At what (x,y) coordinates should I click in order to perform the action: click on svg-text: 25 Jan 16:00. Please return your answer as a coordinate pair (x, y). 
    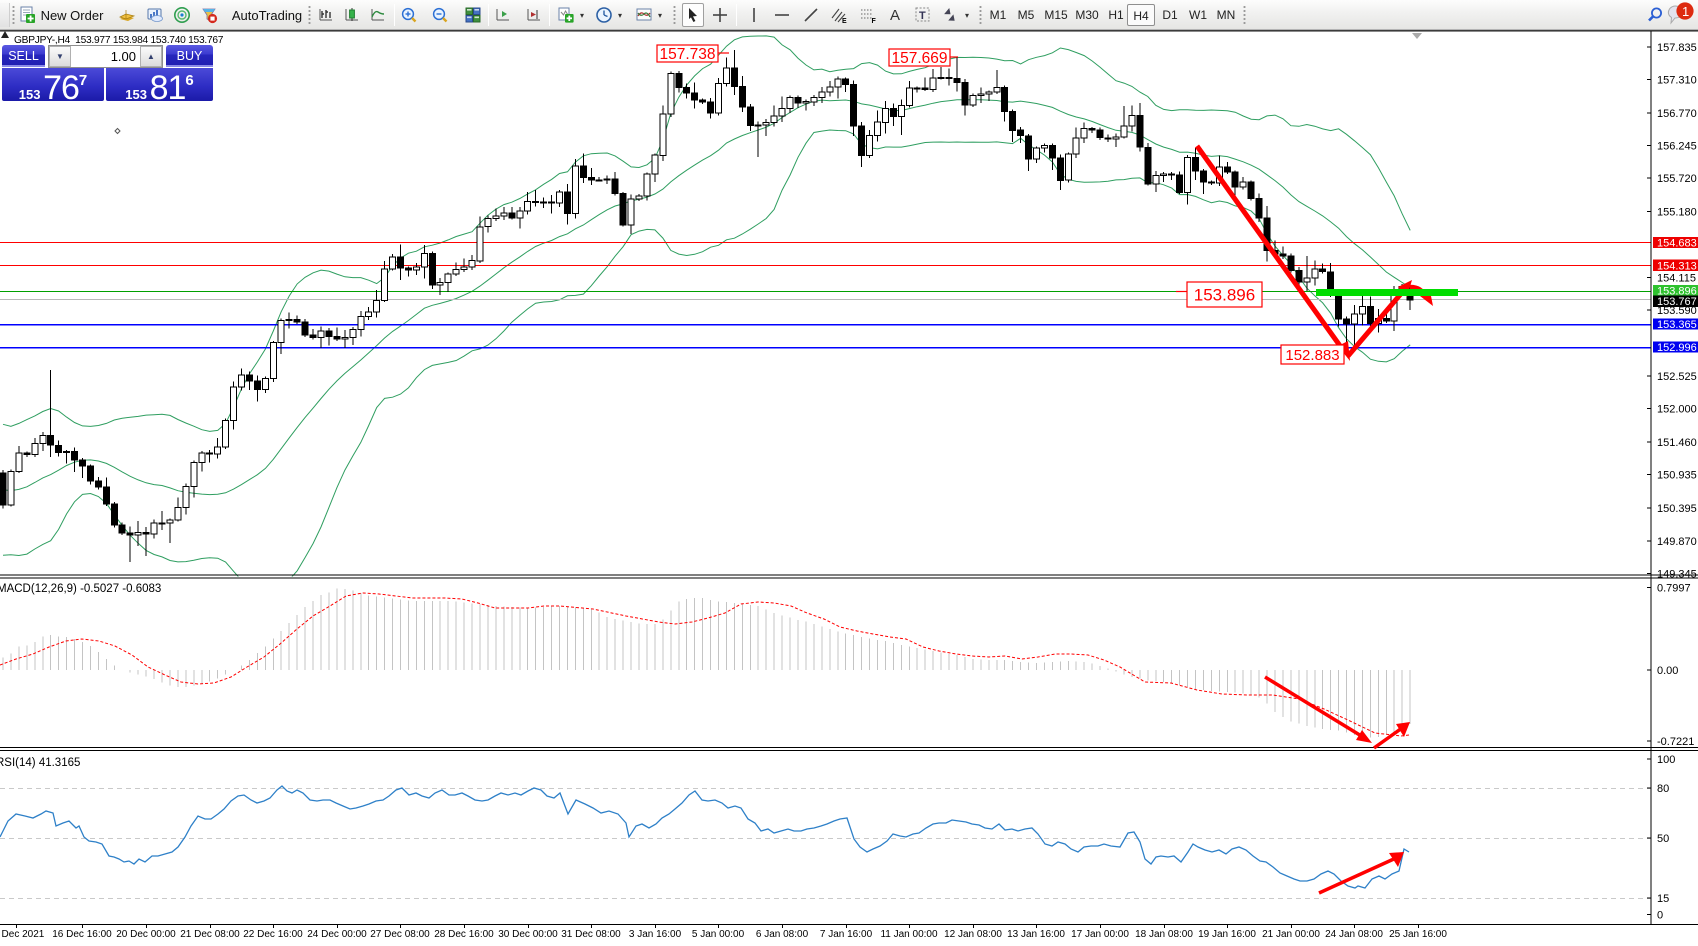
    Looking at the image, I should click on (1418, 934).